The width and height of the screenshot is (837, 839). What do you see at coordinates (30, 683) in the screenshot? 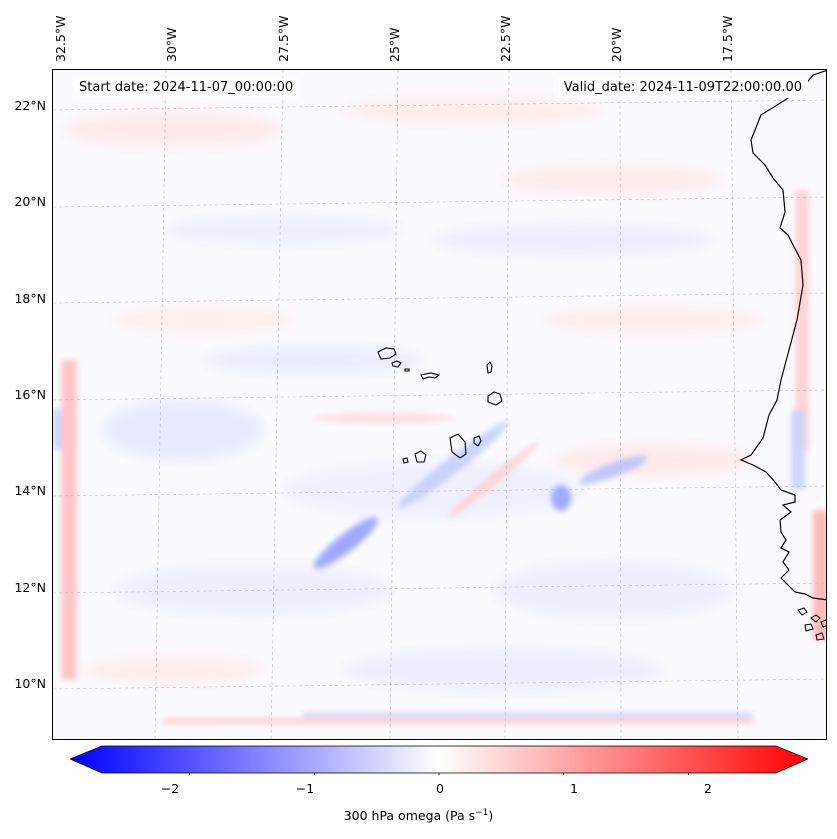
I see `lat-label-10n: 10°N` at bounding box center [30, 683].